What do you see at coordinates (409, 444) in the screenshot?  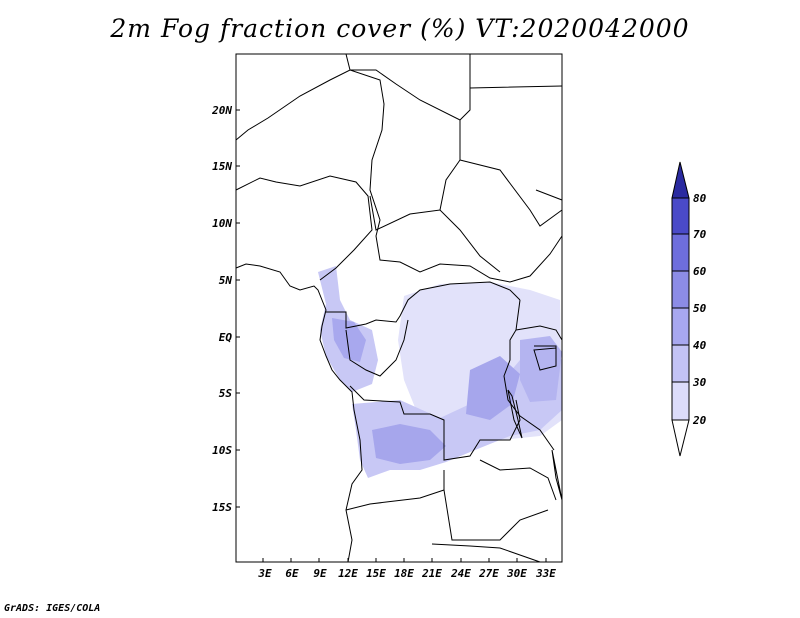 I see `fog-region-angola-core` at bounding box center [409, 444].